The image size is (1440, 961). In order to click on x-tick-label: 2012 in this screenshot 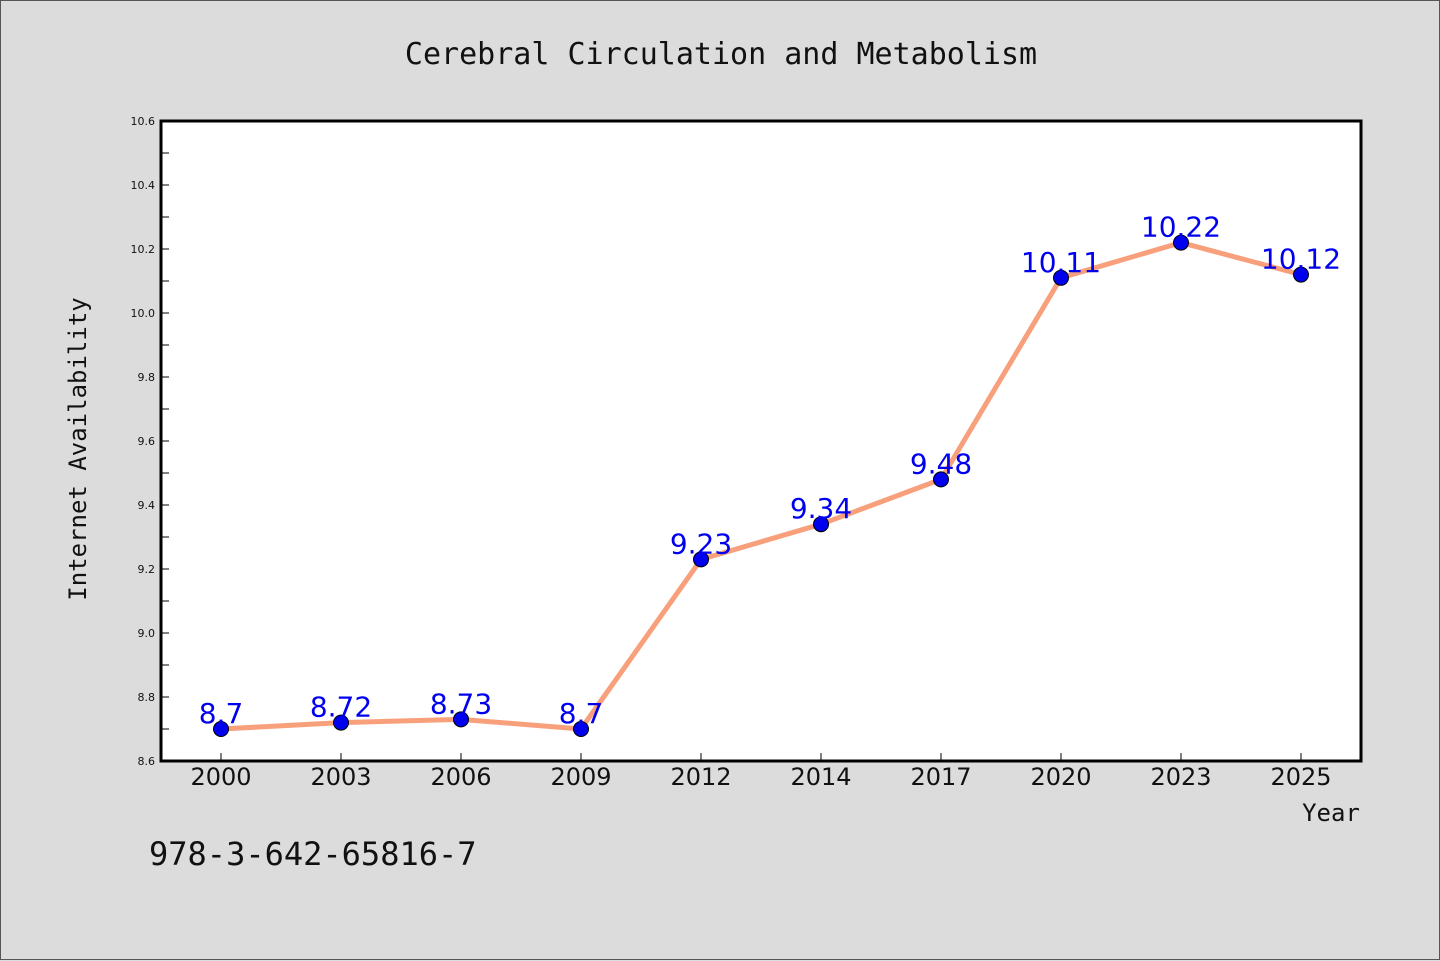, I will do `click(700, 777)`.